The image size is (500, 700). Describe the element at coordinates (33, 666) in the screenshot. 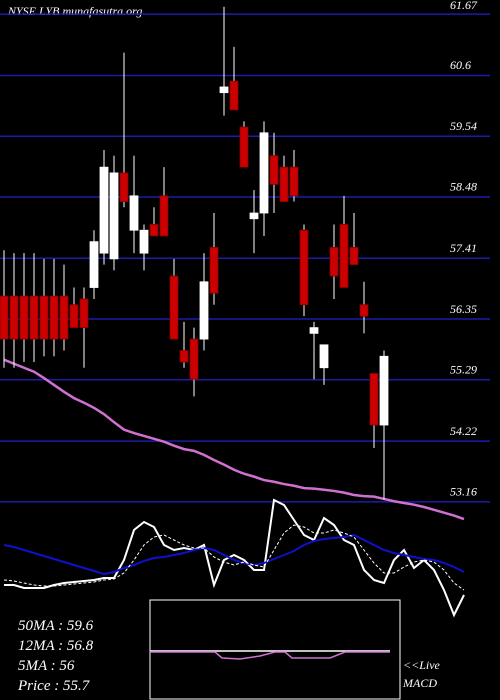

I see `stat-label: 5MA` at that location.